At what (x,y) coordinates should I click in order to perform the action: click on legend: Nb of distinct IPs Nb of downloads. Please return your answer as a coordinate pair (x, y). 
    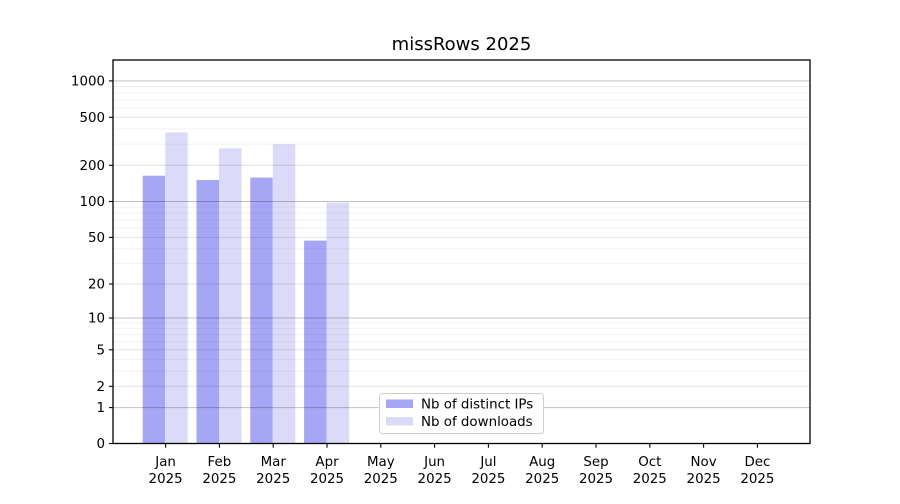
    Looking at the image, I should click on (461, 413).